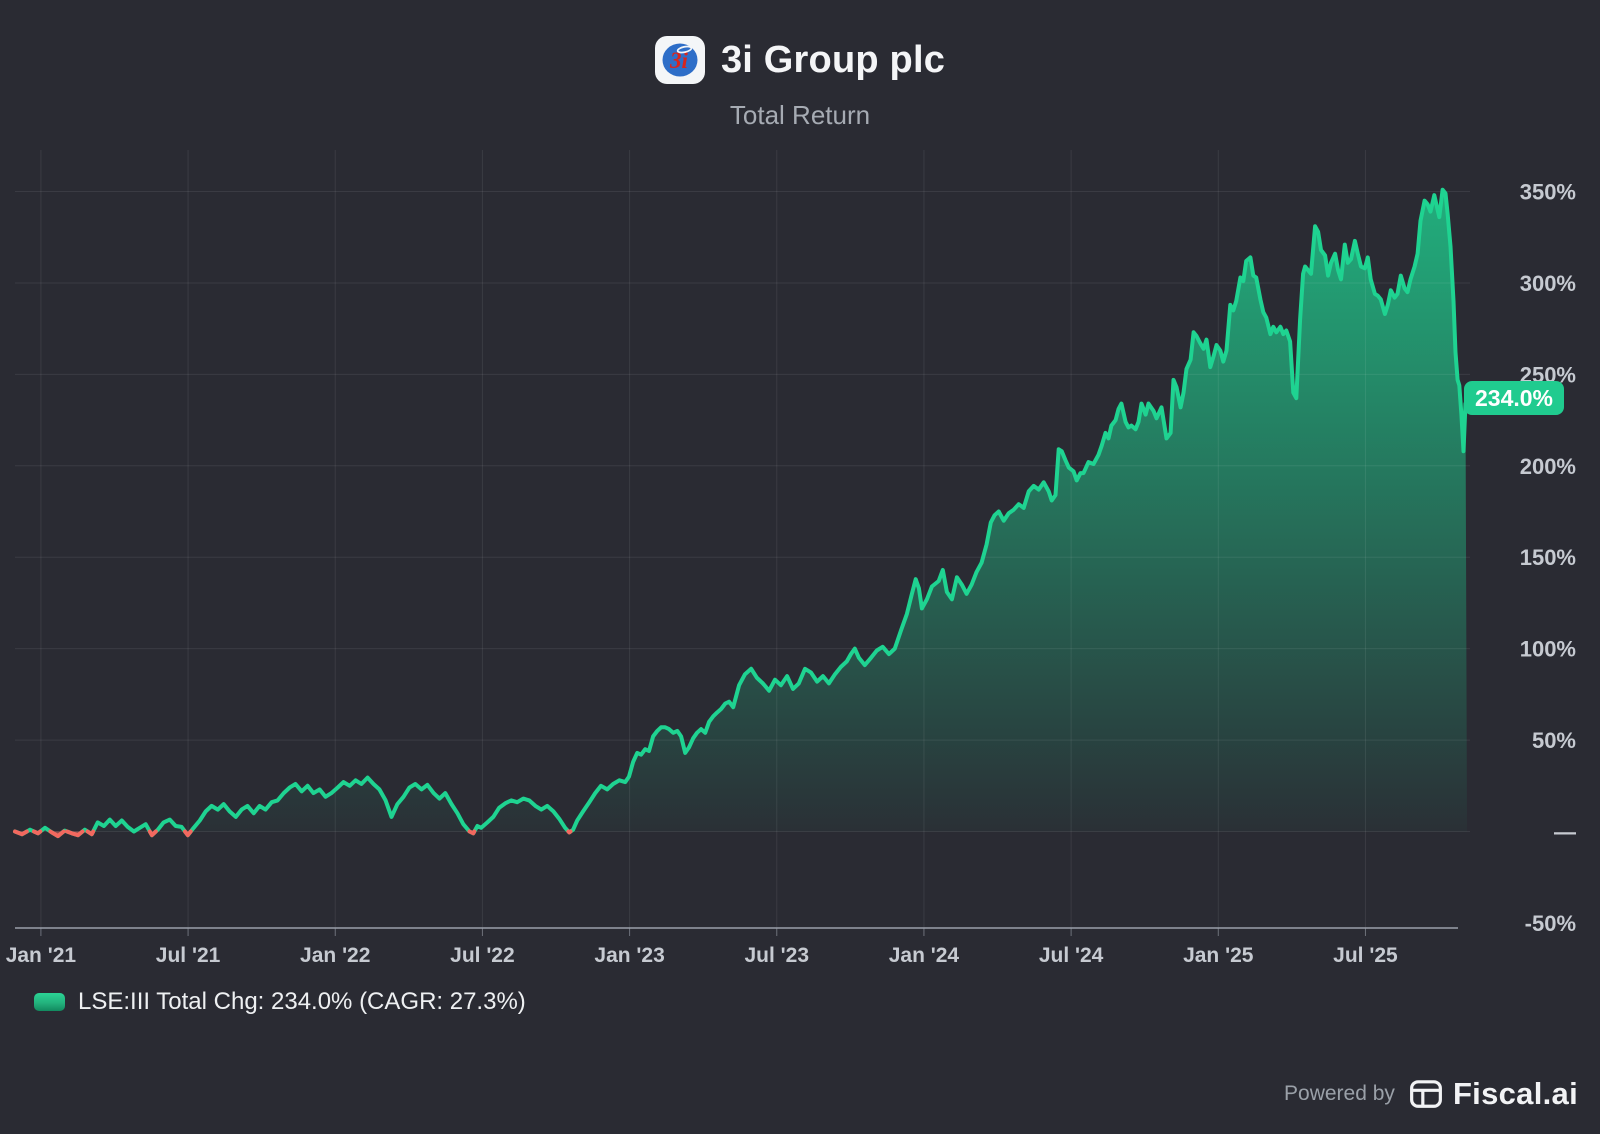 This screenshot has height=1134, width=1600. What do you see at coordinates (1548, 557) in the screenshot?
I see `svg-text: 150%` at bounding box center [1548, 557].